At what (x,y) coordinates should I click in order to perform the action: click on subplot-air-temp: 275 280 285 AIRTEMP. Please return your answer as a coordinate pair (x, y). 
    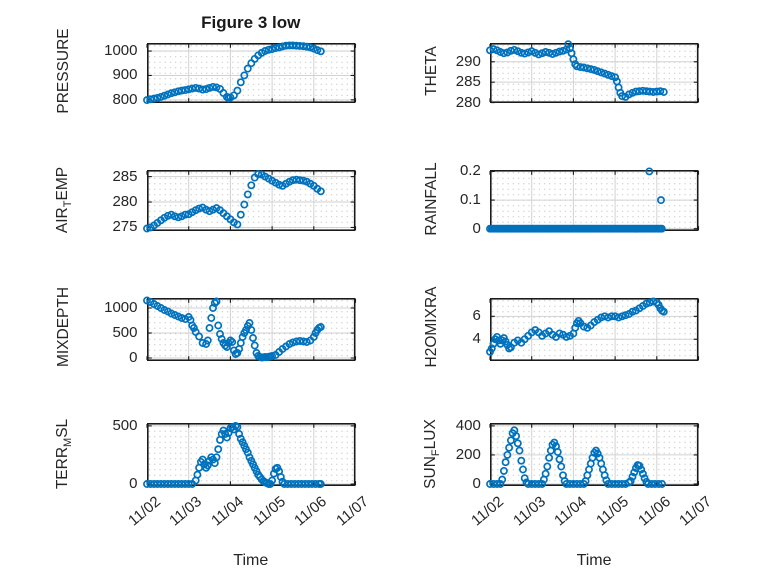
    Looking at the image, I should click on (205, 200).